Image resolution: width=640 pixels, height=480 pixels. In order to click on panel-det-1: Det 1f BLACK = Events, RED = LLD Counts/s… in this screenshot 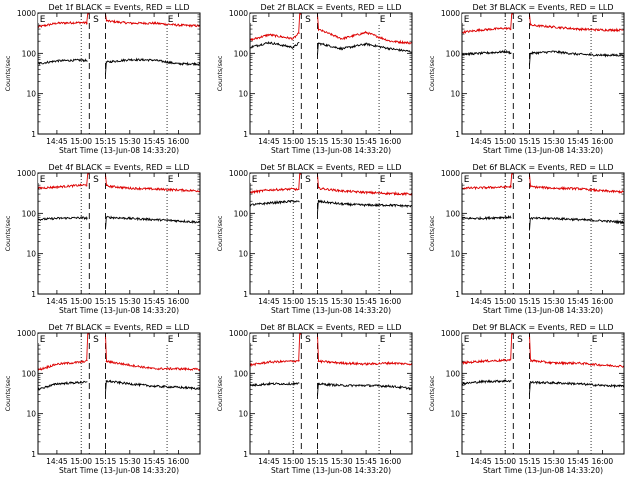, I will do `click(102, 79)`.